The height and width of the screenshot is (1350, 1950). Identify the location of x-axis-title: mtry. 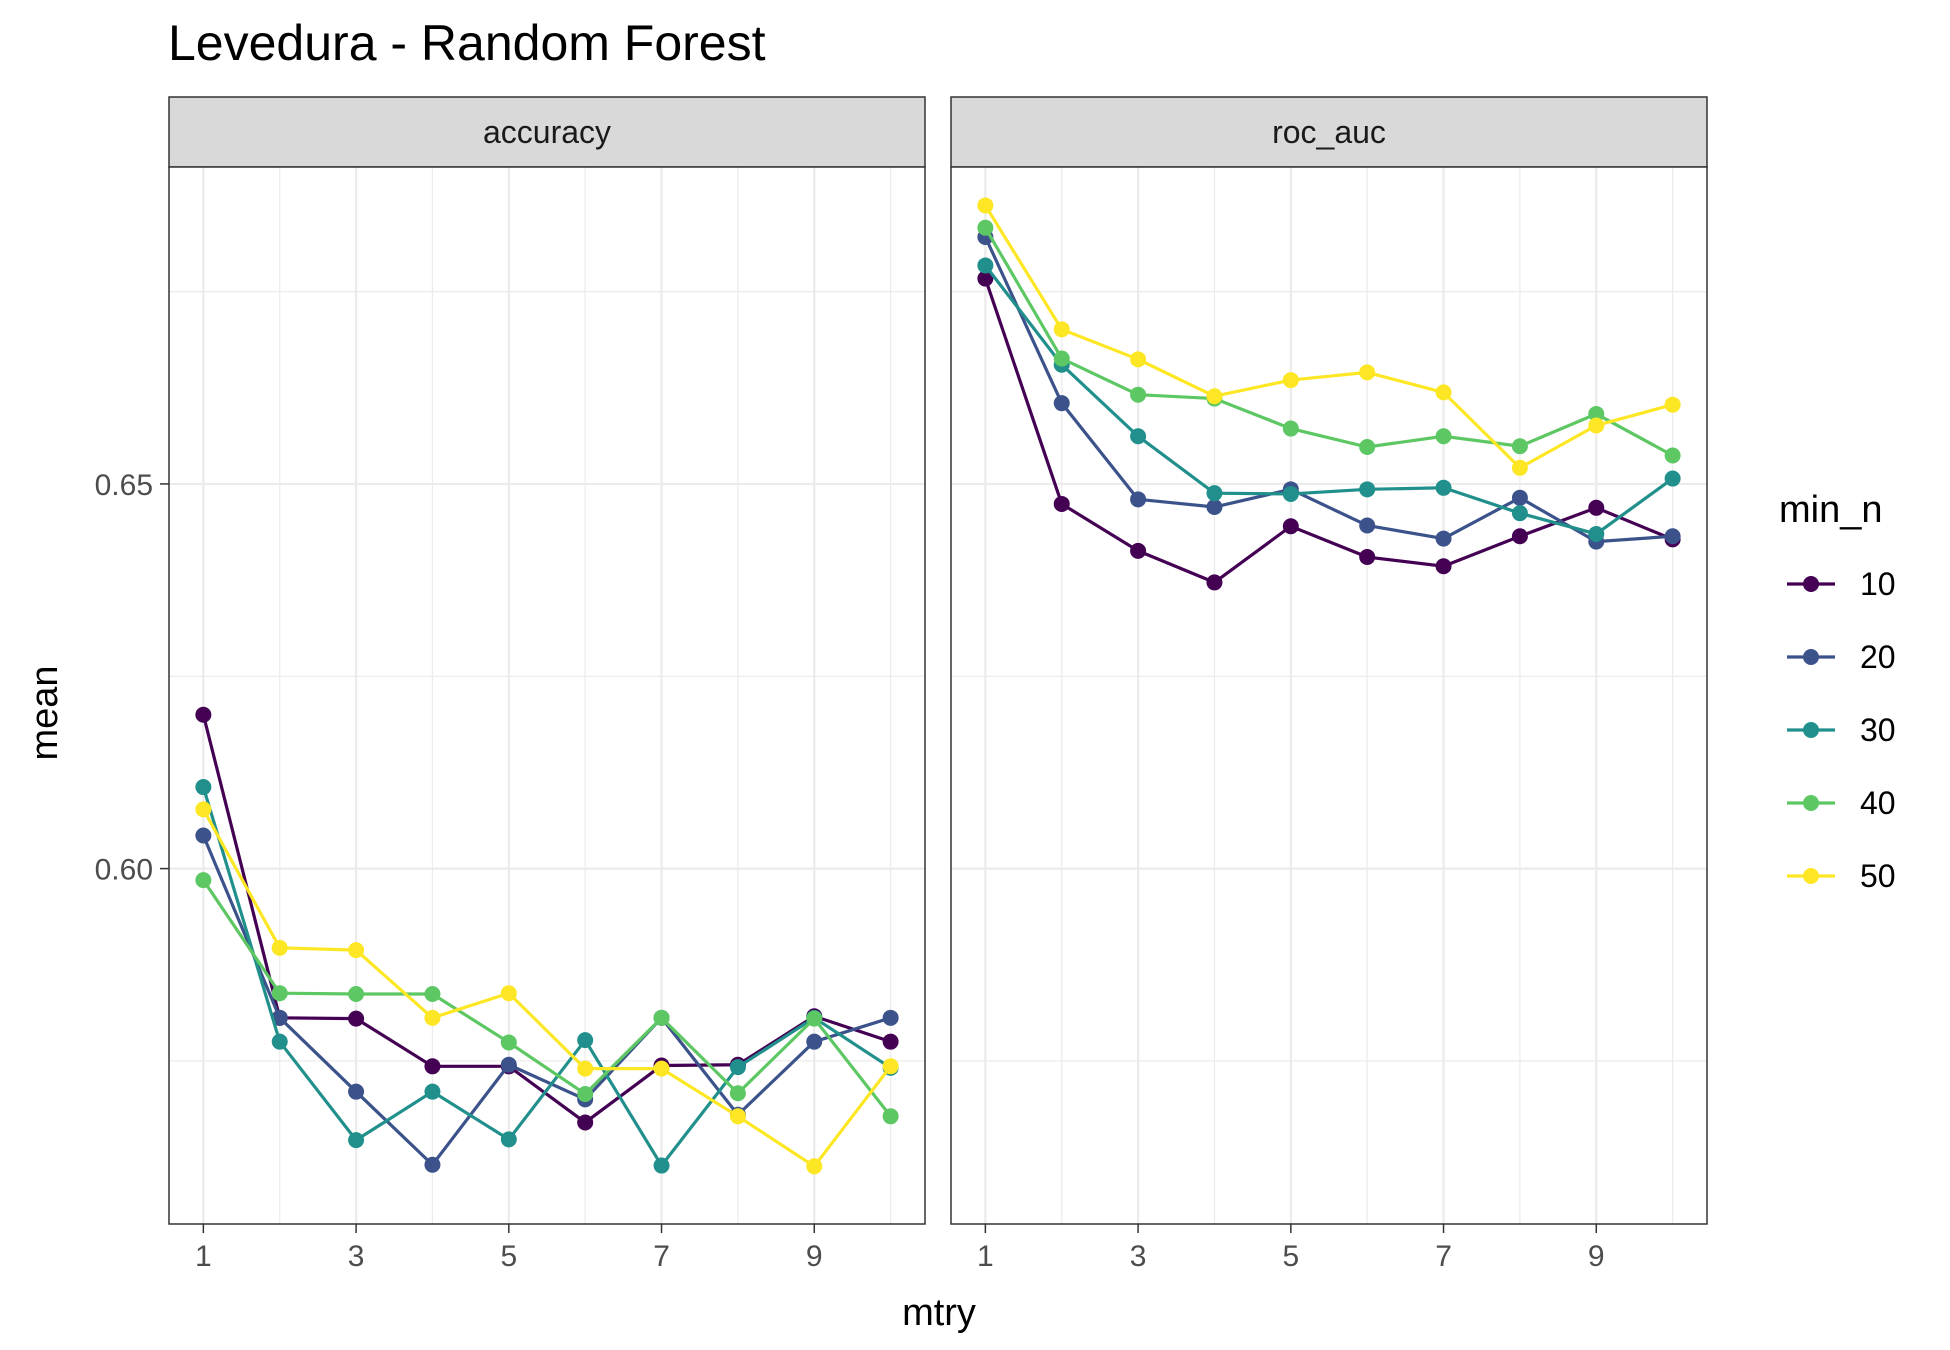
(939, 1313).